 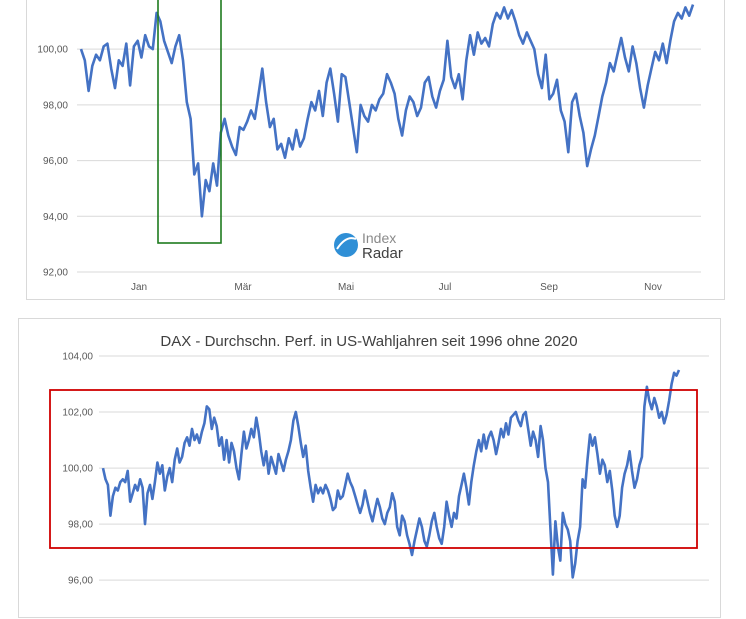 I want to click on logo-swoosh-icon, so click(x=346, y=243).